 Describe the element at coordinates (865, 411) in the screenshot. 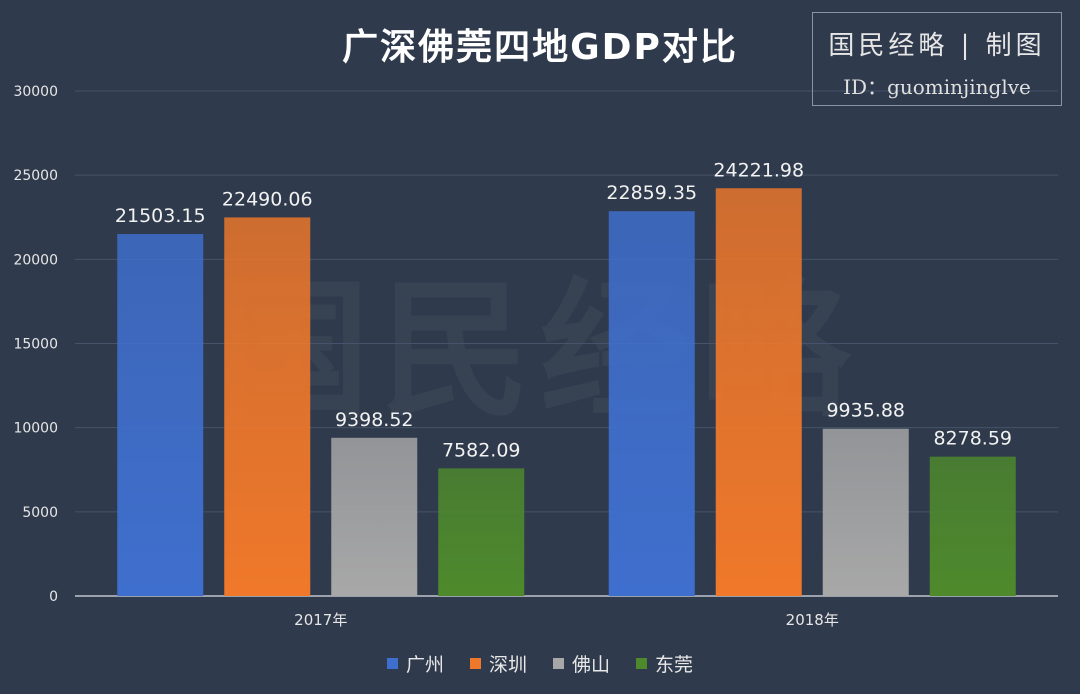

I see `data-label: 9935.88` at that location.